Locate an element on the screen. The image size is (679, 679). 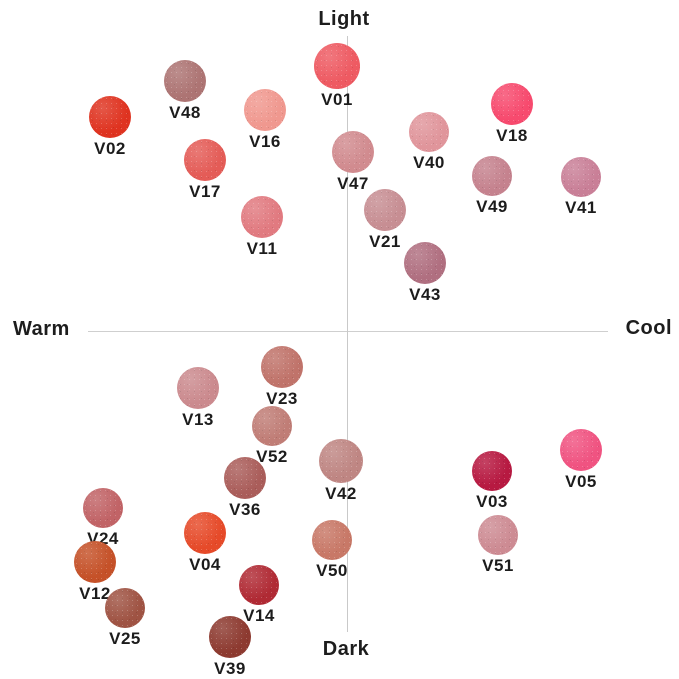
swatch-label-V11: V11 is located at coordinates (262, 248).